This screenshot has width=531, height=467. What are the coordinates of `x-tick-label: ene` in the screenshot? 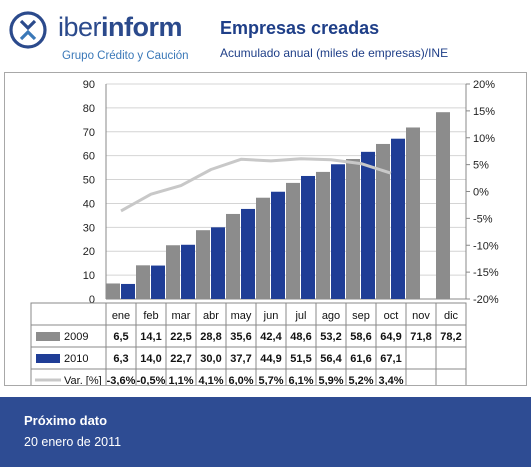 It's located at (121, 316).